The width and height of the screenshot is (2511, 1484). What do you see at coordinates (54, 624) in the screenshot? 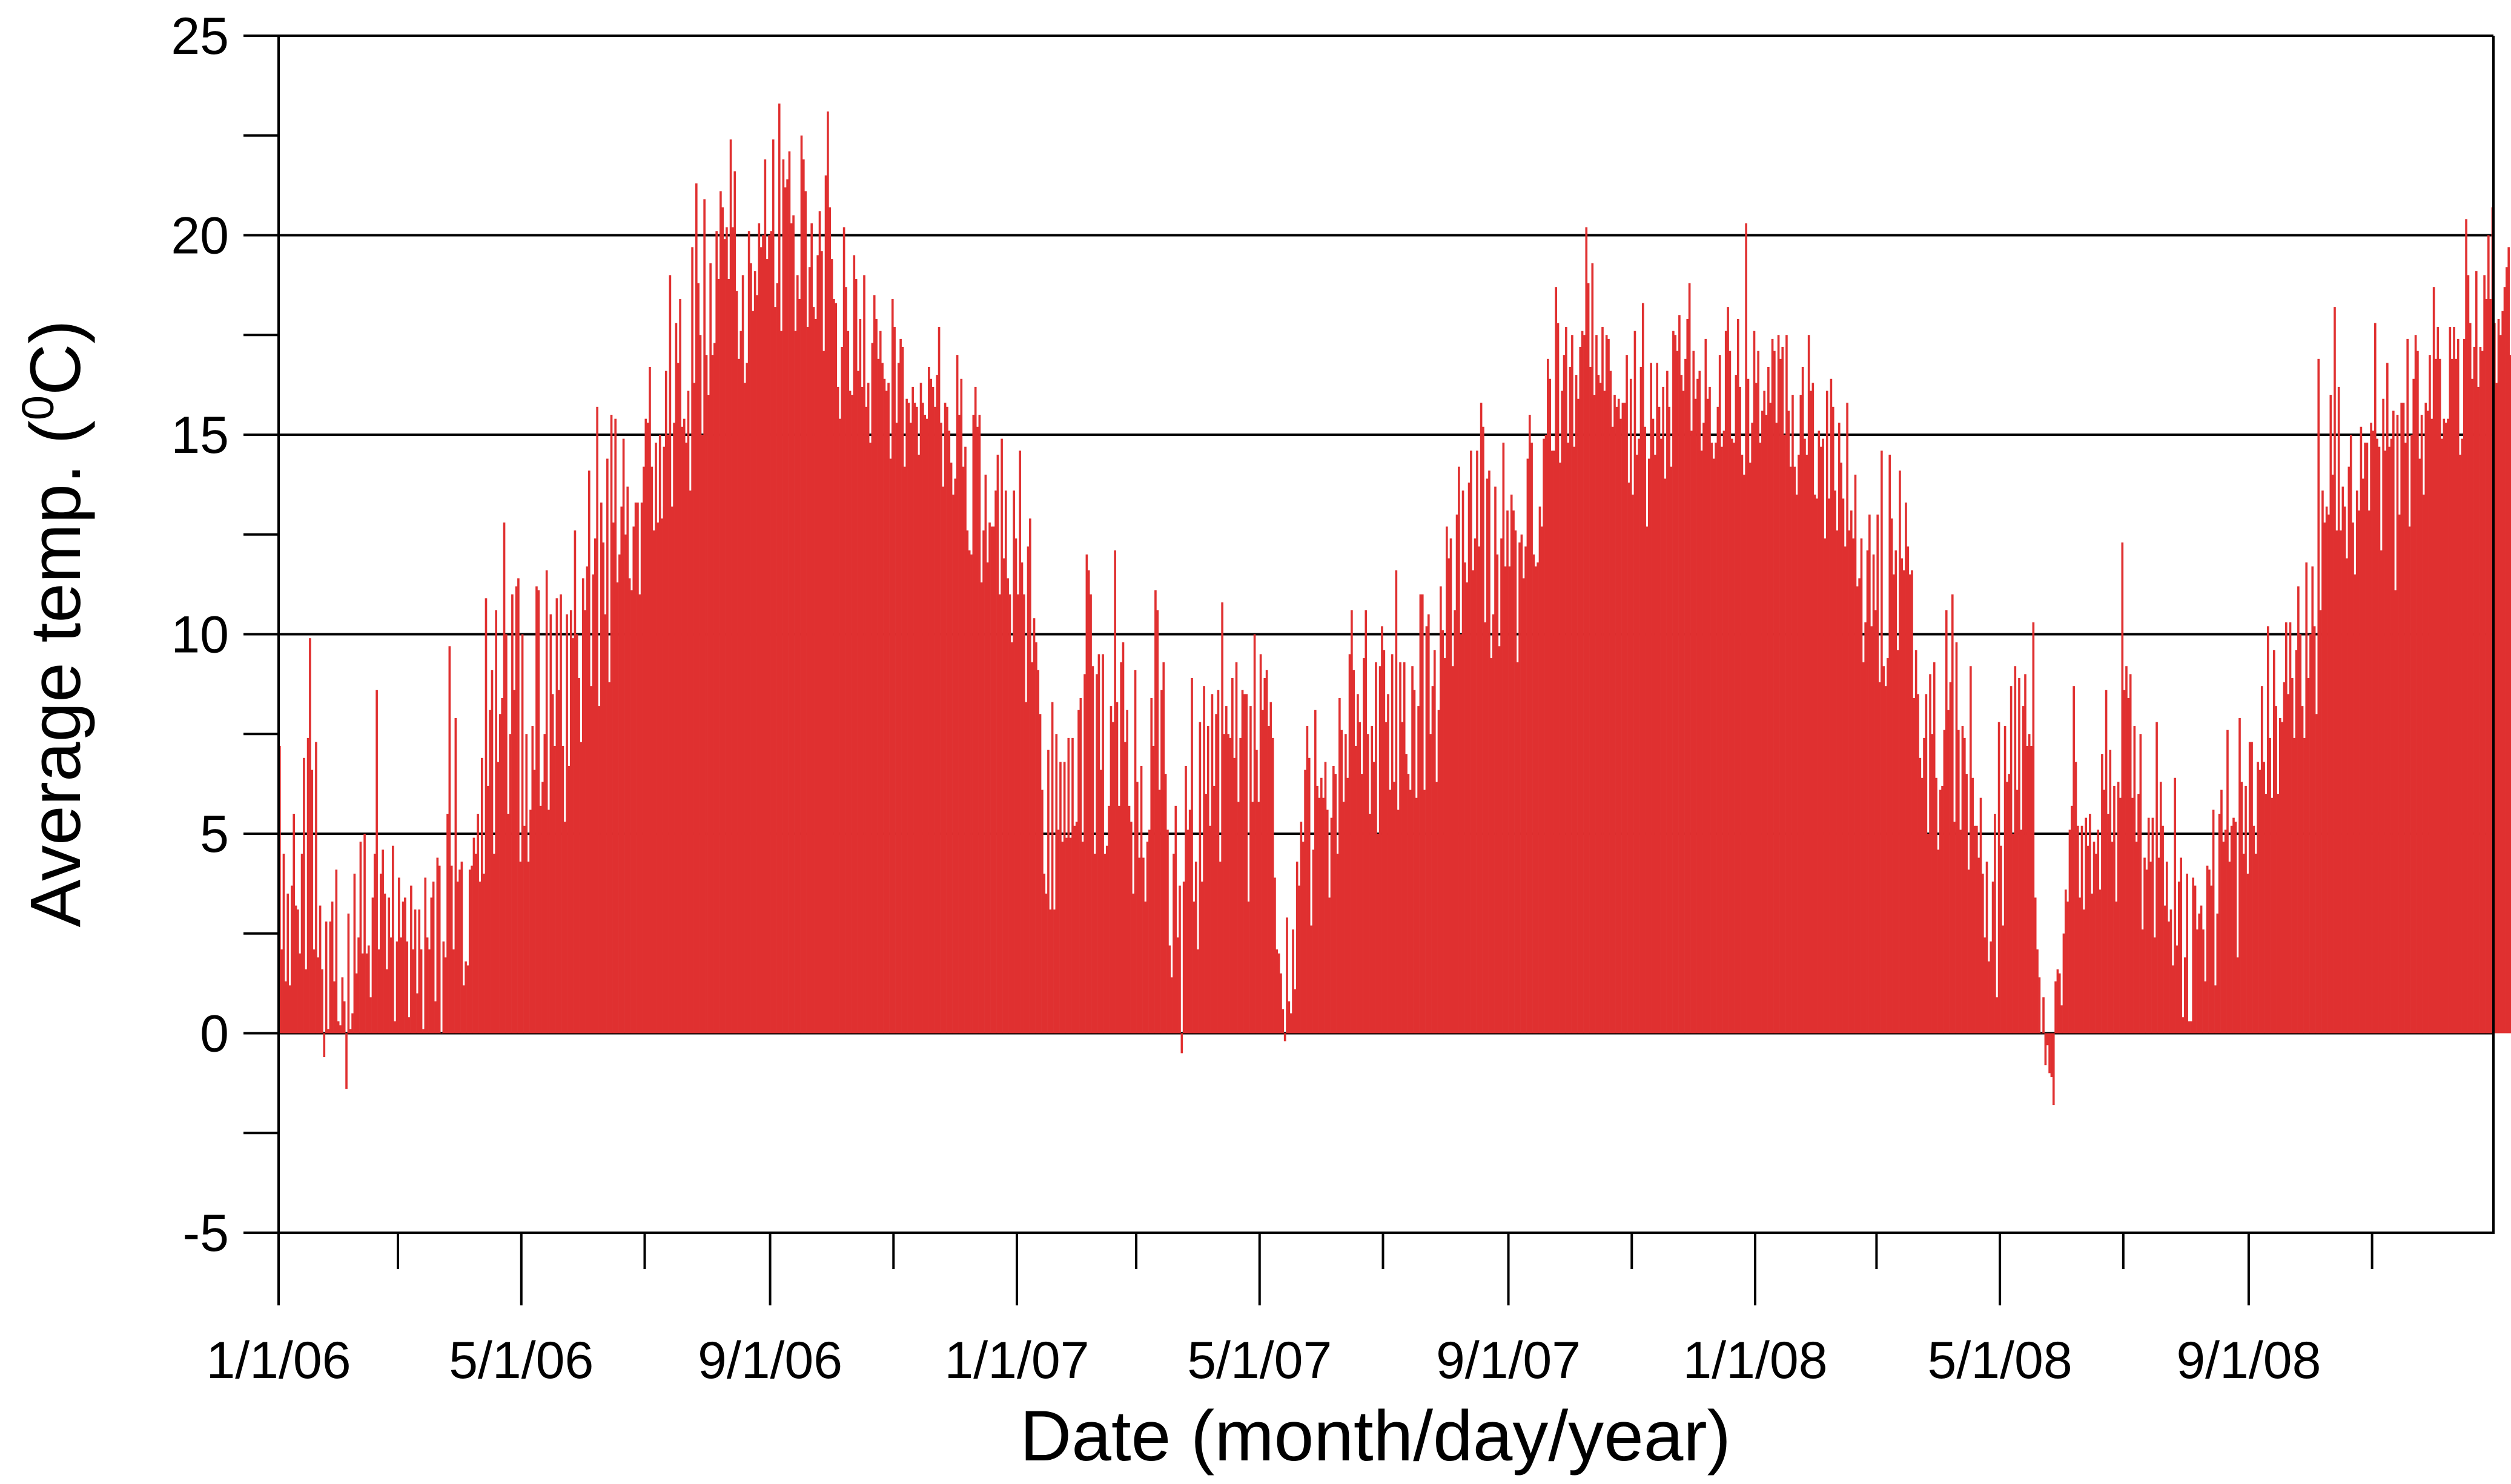
I see `y-axis-label: Average temp. (0C)` at bounding box center [54, 624].